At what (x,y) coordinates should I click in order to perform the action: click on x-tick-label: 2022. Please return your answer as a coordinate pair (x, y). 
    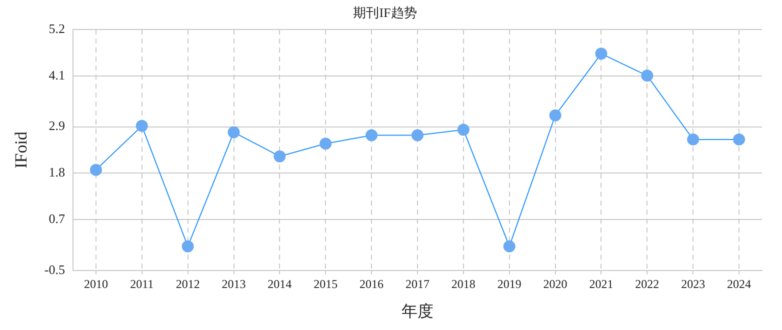
    Looking at the image, I should click on (647, 283).